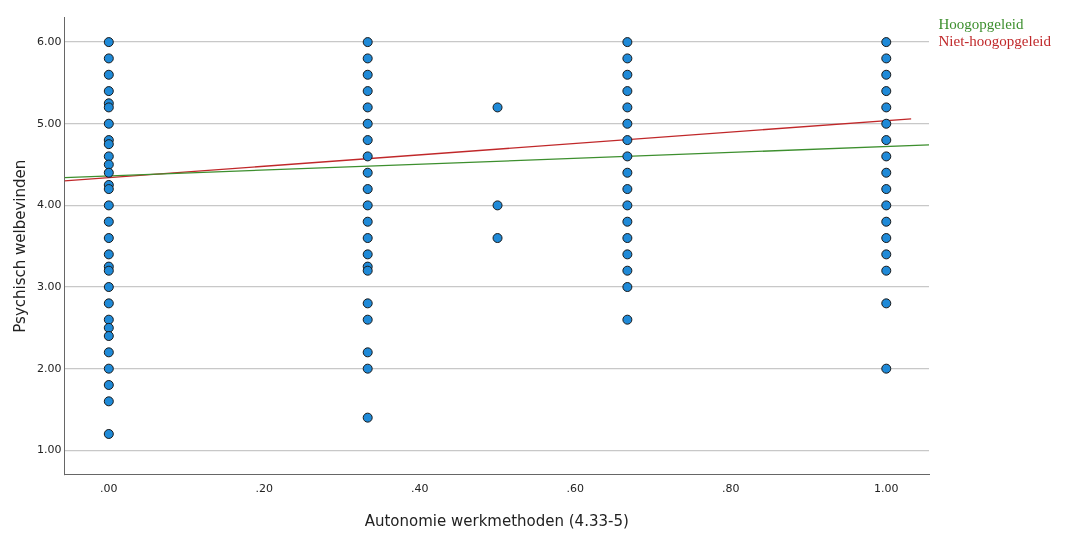  What do you see at coordinates (886, 489) in the screenshot?
I see `x-tick-label: 1.00` at bounding box center [886, 489].